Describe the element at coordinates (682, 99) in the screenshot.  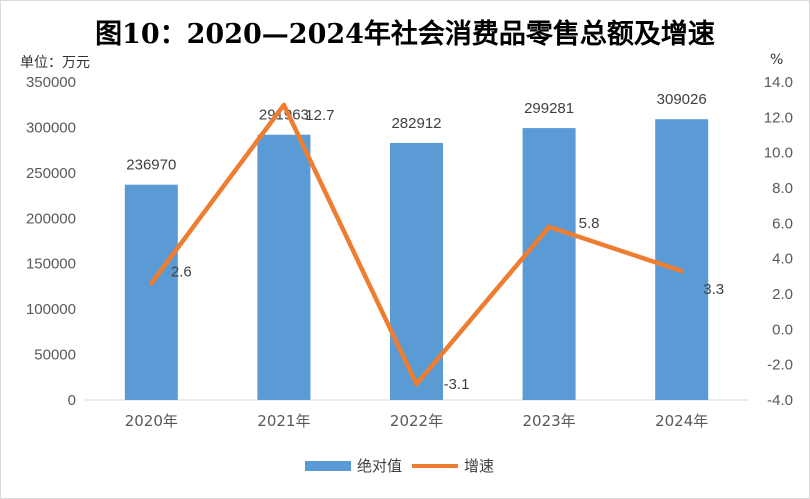
I see `bar-data-label: 309026` at that location.